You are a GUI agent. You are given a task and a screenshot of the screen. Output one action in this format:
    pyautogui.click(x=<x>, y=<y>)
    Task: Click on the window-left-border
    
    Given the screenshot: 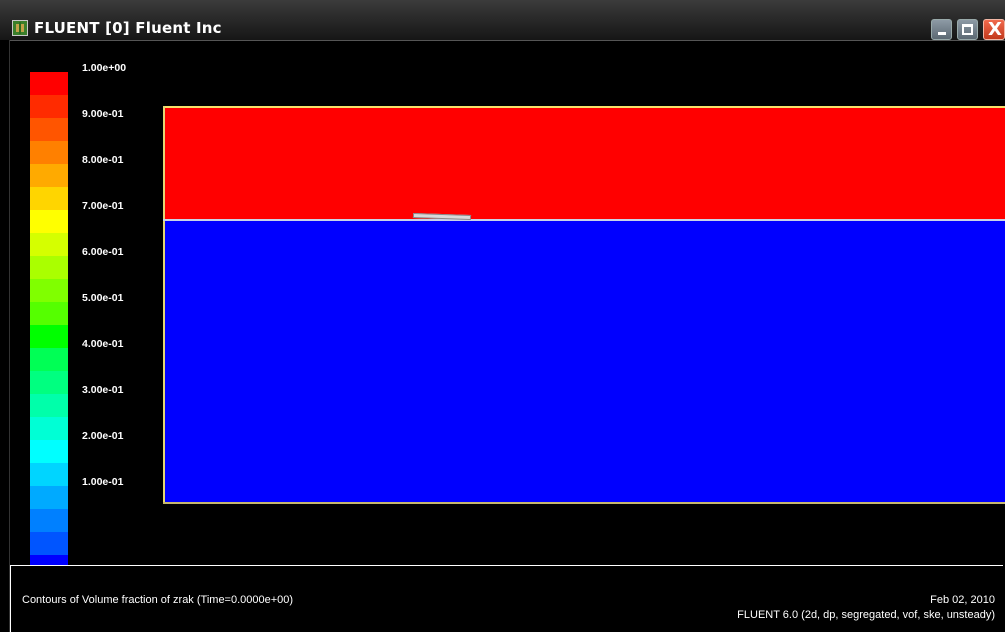 What is the action you would take?
    pyautogui.click(x=5, y=336)
    